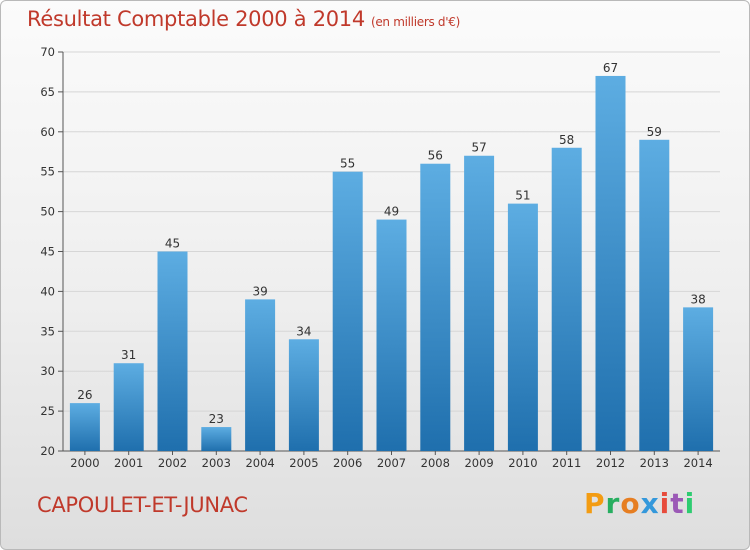  Describe the element at coordinates (260, 375) in the screenshot. I see `bar-2004` at that location.